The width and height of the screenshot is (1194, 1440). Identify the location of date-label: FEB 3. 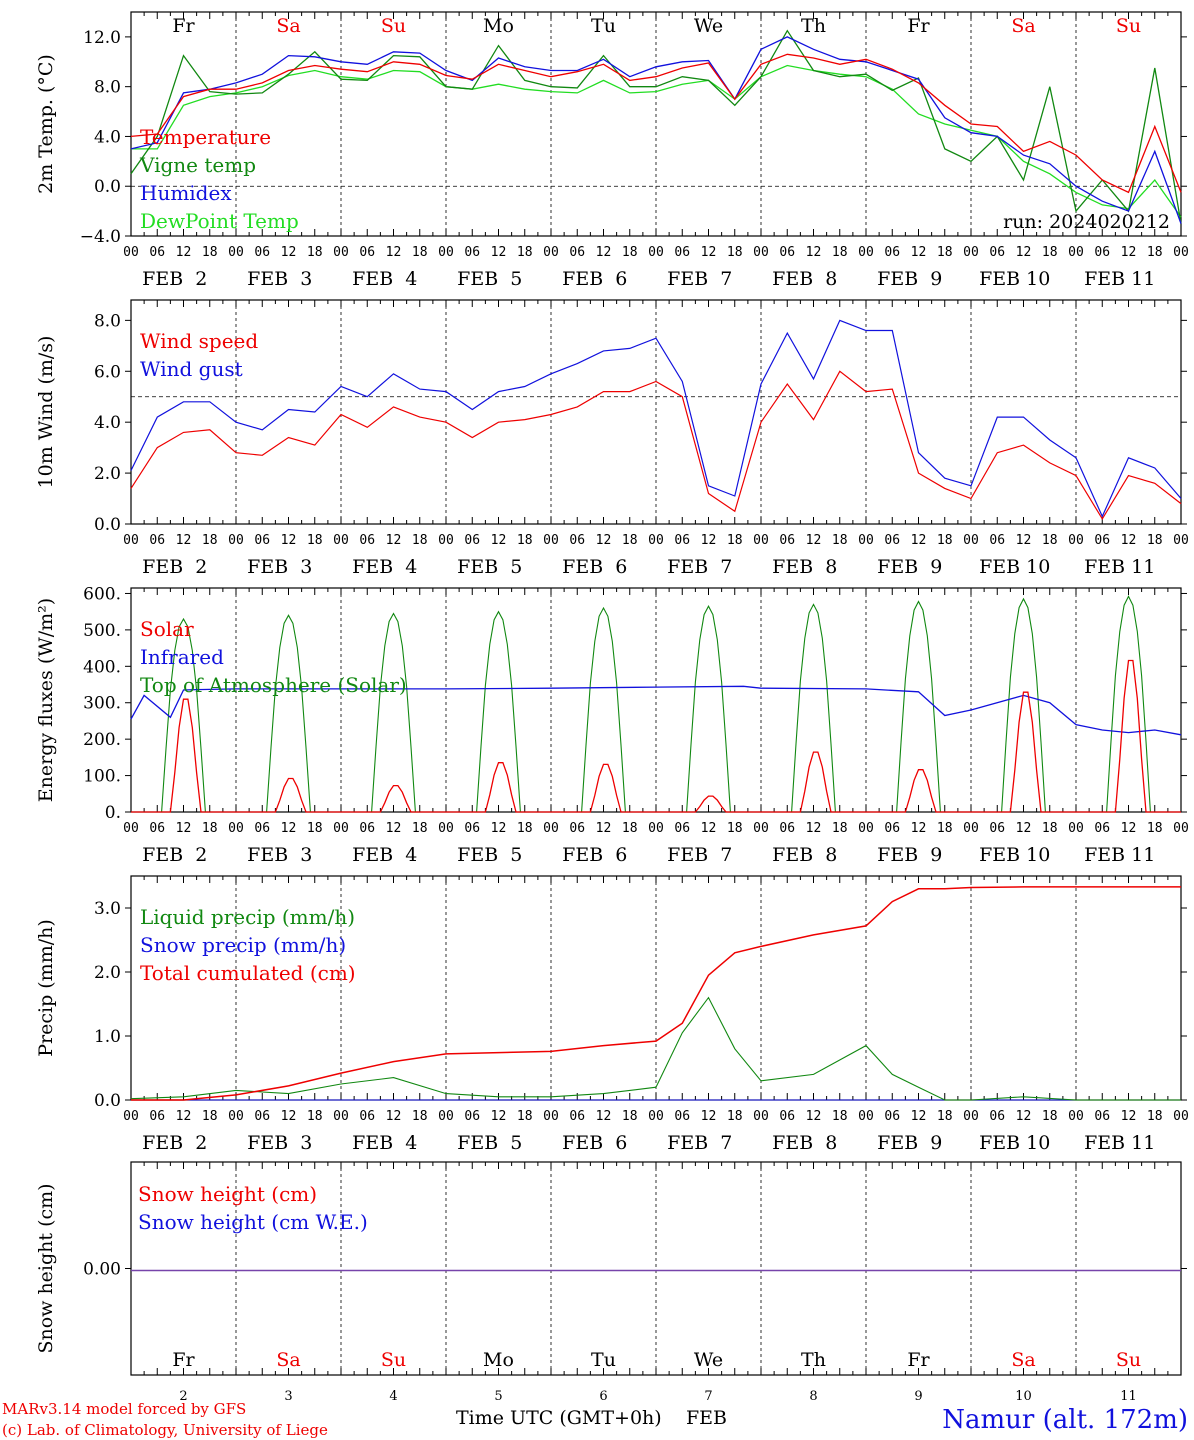
(279, 1143).